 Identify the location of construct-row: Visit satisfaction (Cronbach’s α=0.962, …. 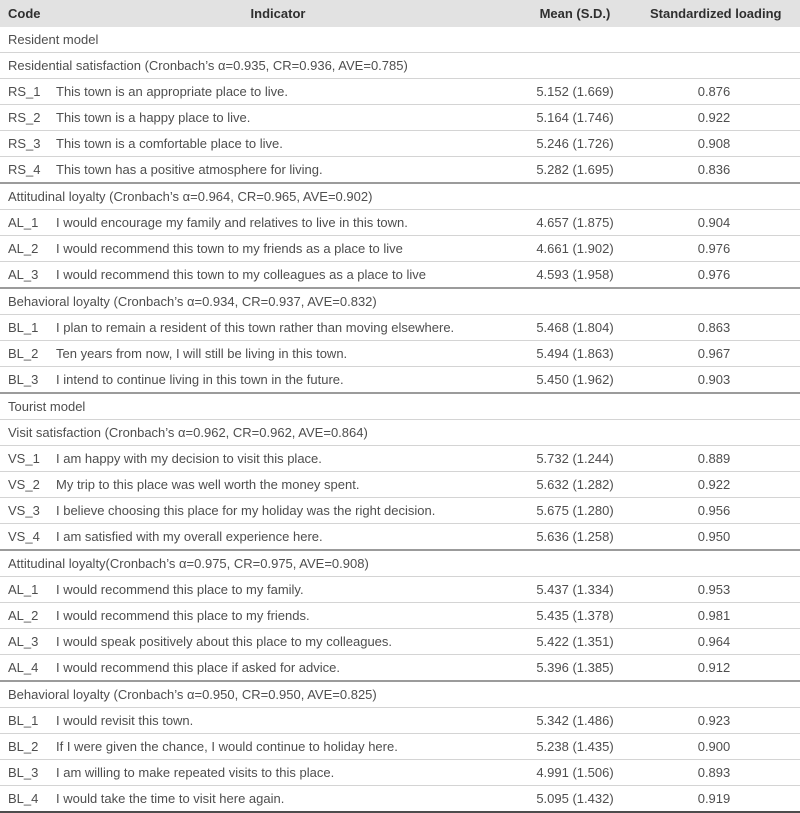
(400, 432).